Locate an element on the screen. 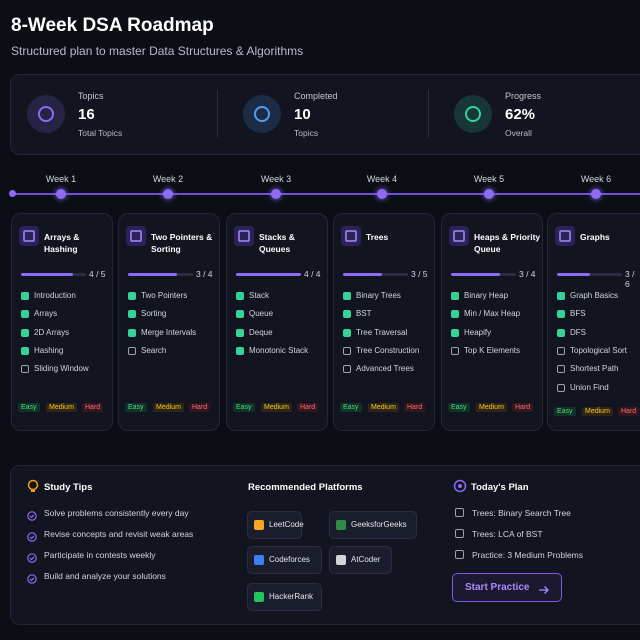  platform-name: AtCoder is located at coordinates (366, 559).